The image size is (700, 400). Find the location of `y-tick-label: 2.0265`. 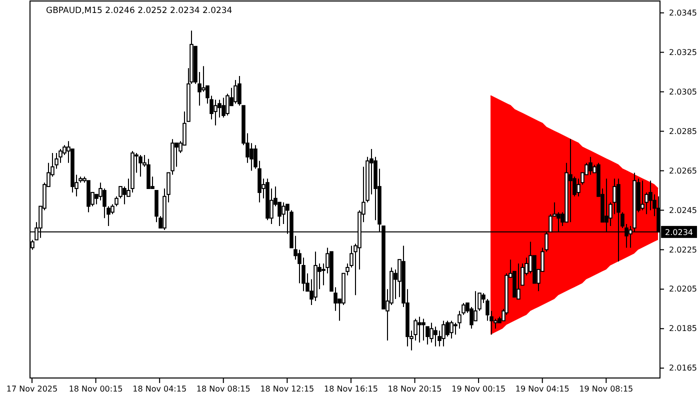

y-tick-label: 2.0265 is located at coordinates (683, 171).